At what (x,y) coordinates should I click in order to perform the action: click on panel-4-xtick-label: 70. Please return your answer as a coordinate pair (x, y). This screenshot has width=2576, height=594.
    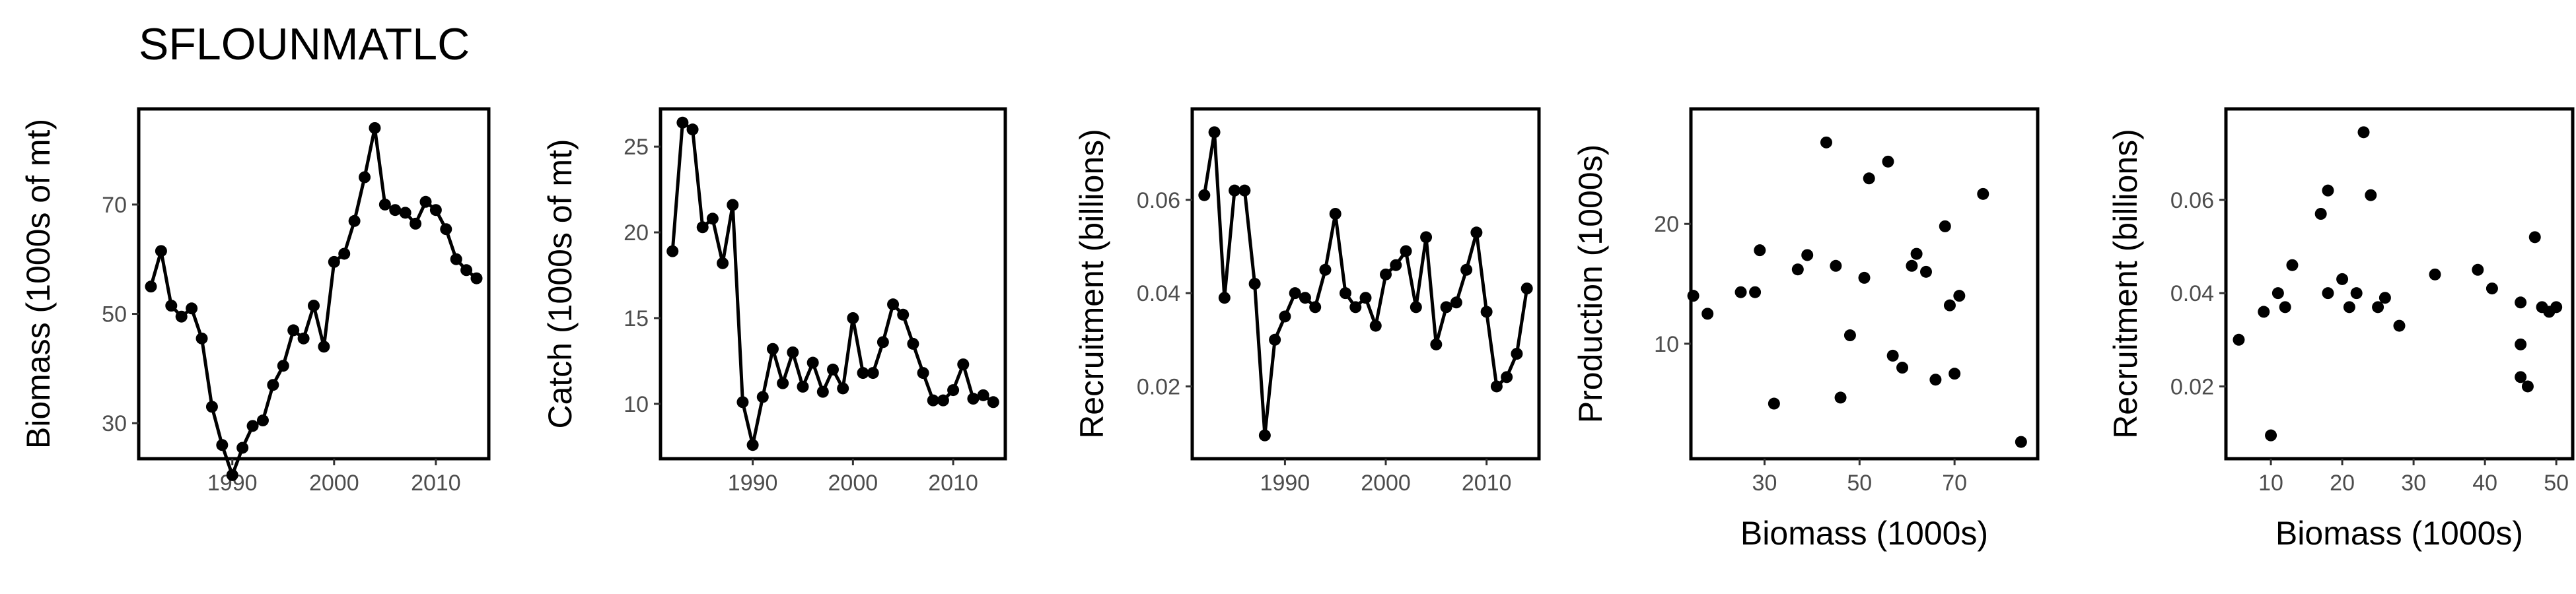
    Looking at the image, I should click on (1954, 484).